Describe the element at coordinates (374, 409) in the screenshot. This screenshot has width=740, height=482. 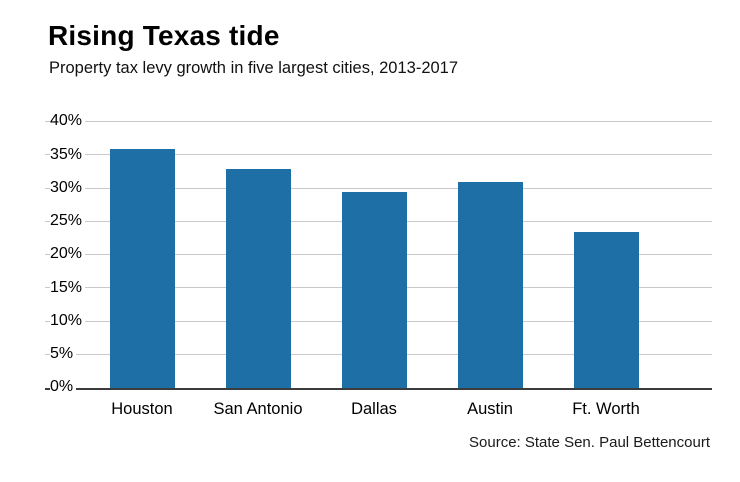
I see `category-label: Dallas` at that location.